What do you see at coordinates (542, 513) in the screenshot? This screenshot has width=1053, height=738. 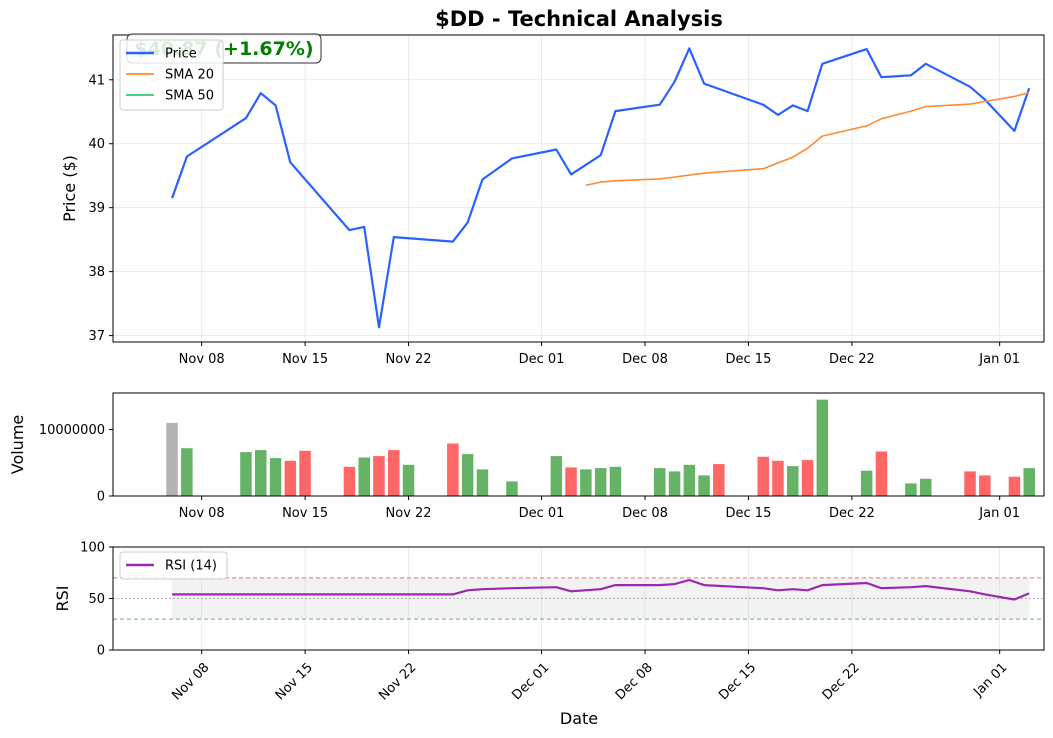 I see `volume-xtick-label-3: Dec 01` at bounding box center [542, 513].